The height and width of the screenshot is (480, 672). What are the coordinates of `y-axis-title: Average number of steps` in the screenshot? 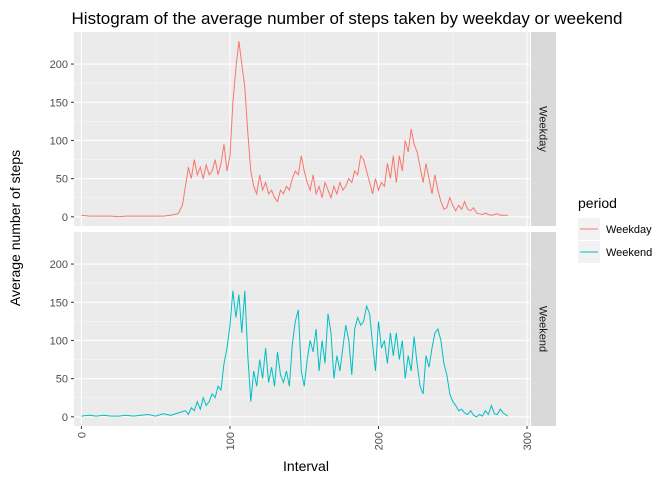 It's located at (15, 228).